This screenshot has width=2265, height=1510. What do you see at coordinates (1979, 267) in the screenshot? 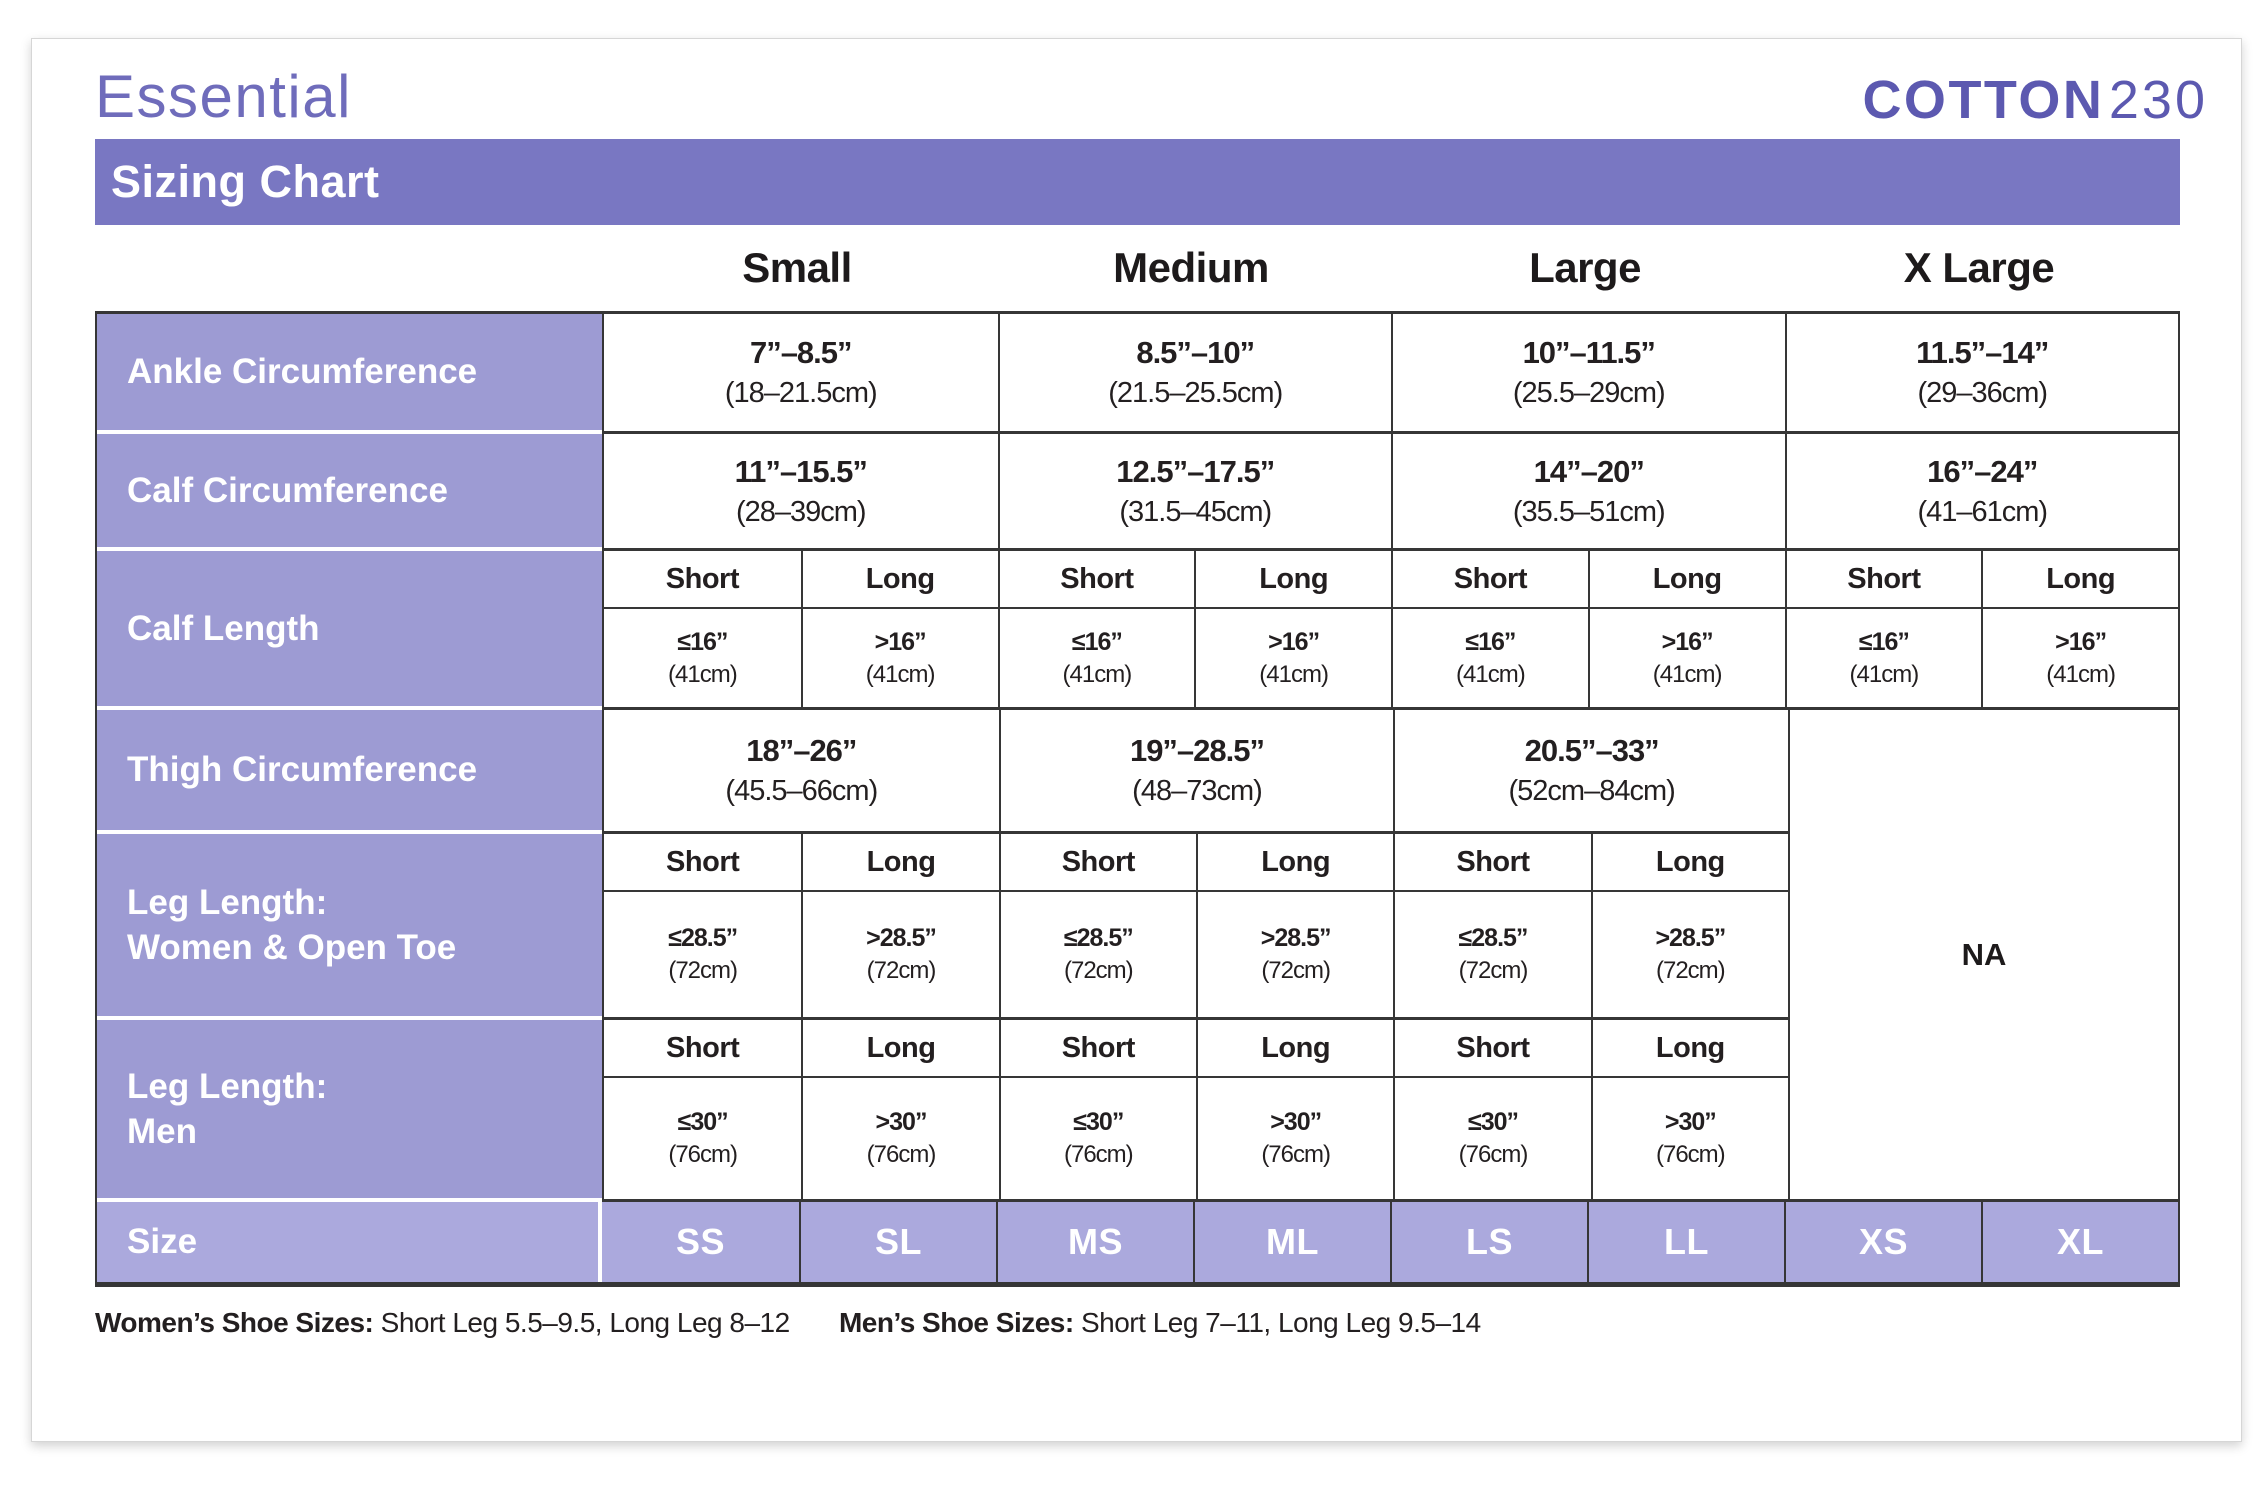
I see `column-header-xlarge: X Large` at bounding box center [1979, 267].